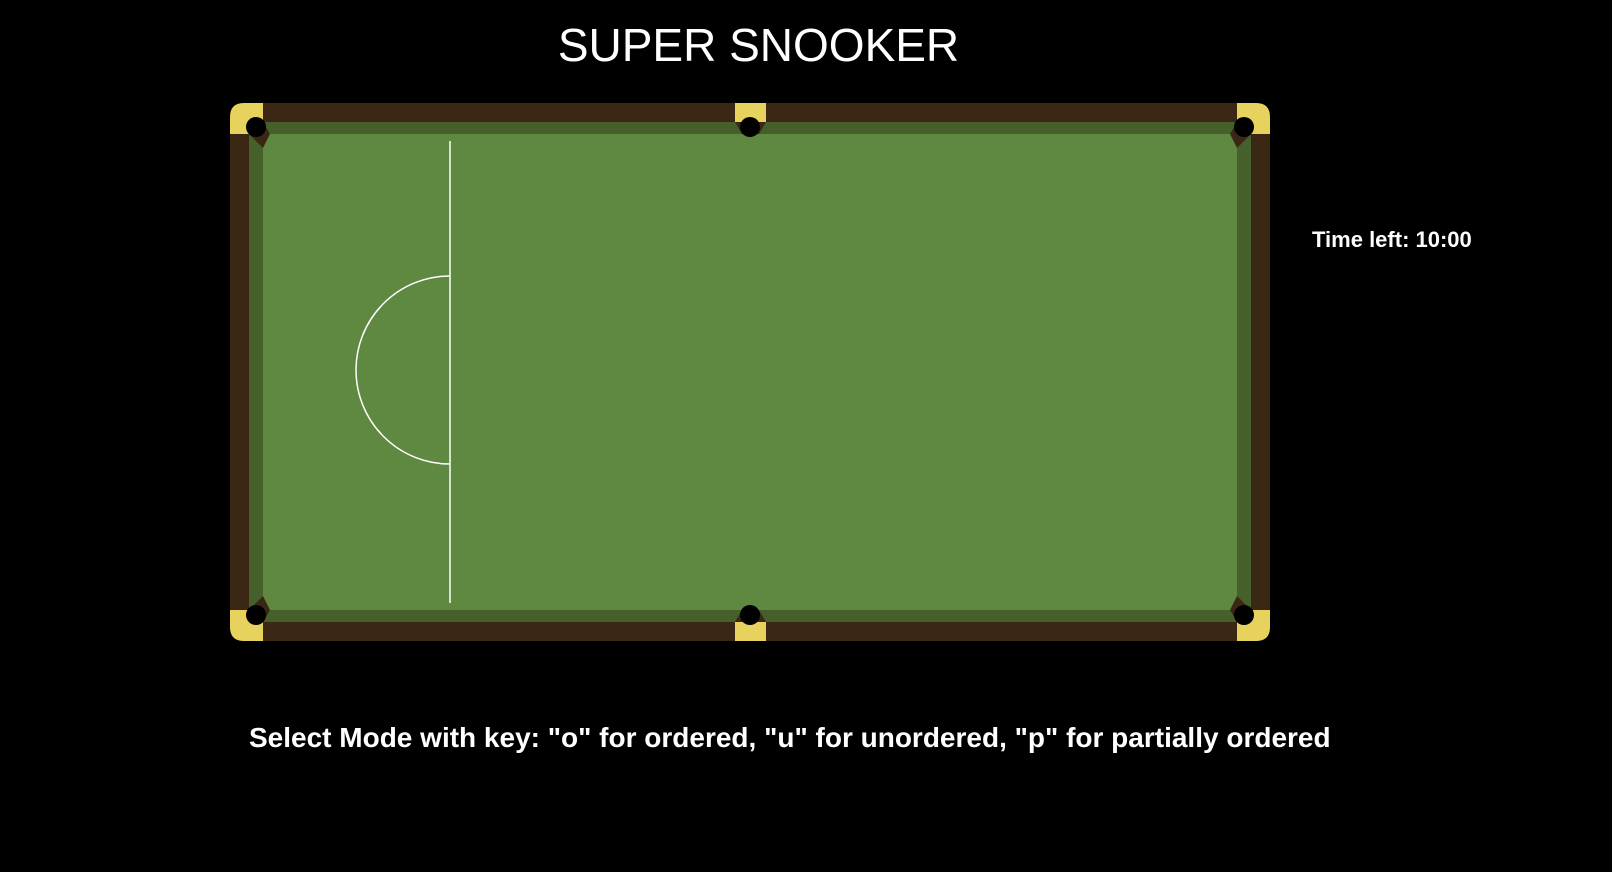 This screenshot has width=1612, height=872. I want to click on cushion-left, so click(256, 372).